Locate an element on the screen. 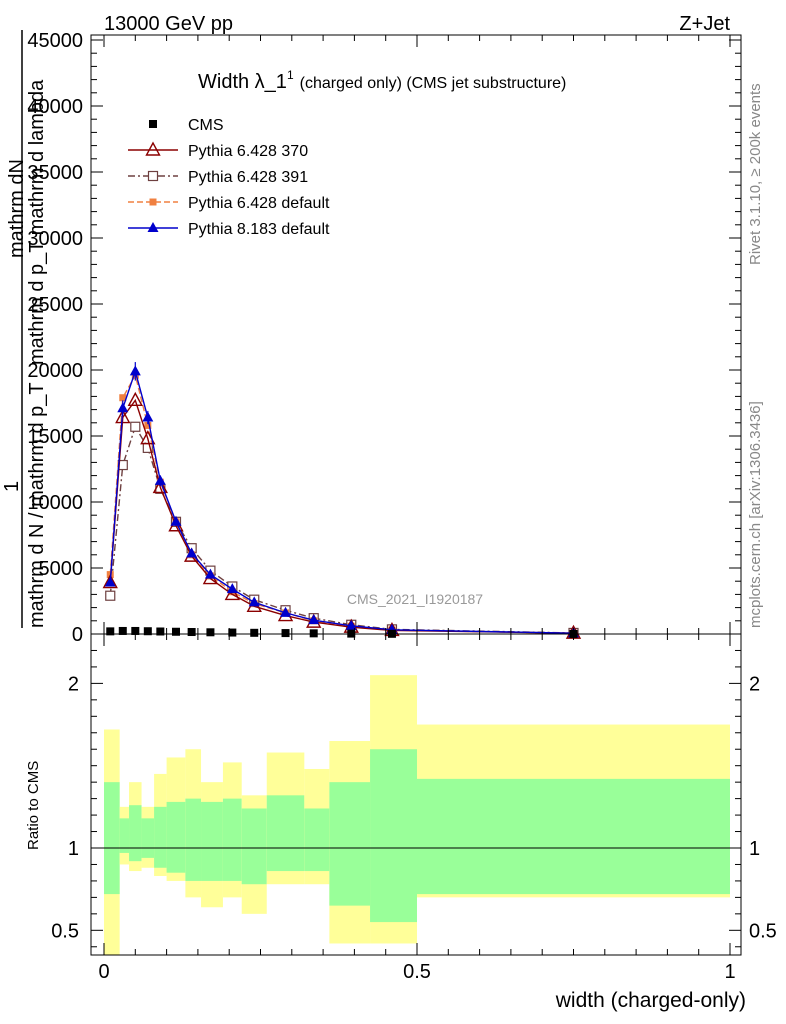 The width and height of the screenshot is (786, 1024). main-ytick-label-7: 35000 is located at coordinates (55, 173).